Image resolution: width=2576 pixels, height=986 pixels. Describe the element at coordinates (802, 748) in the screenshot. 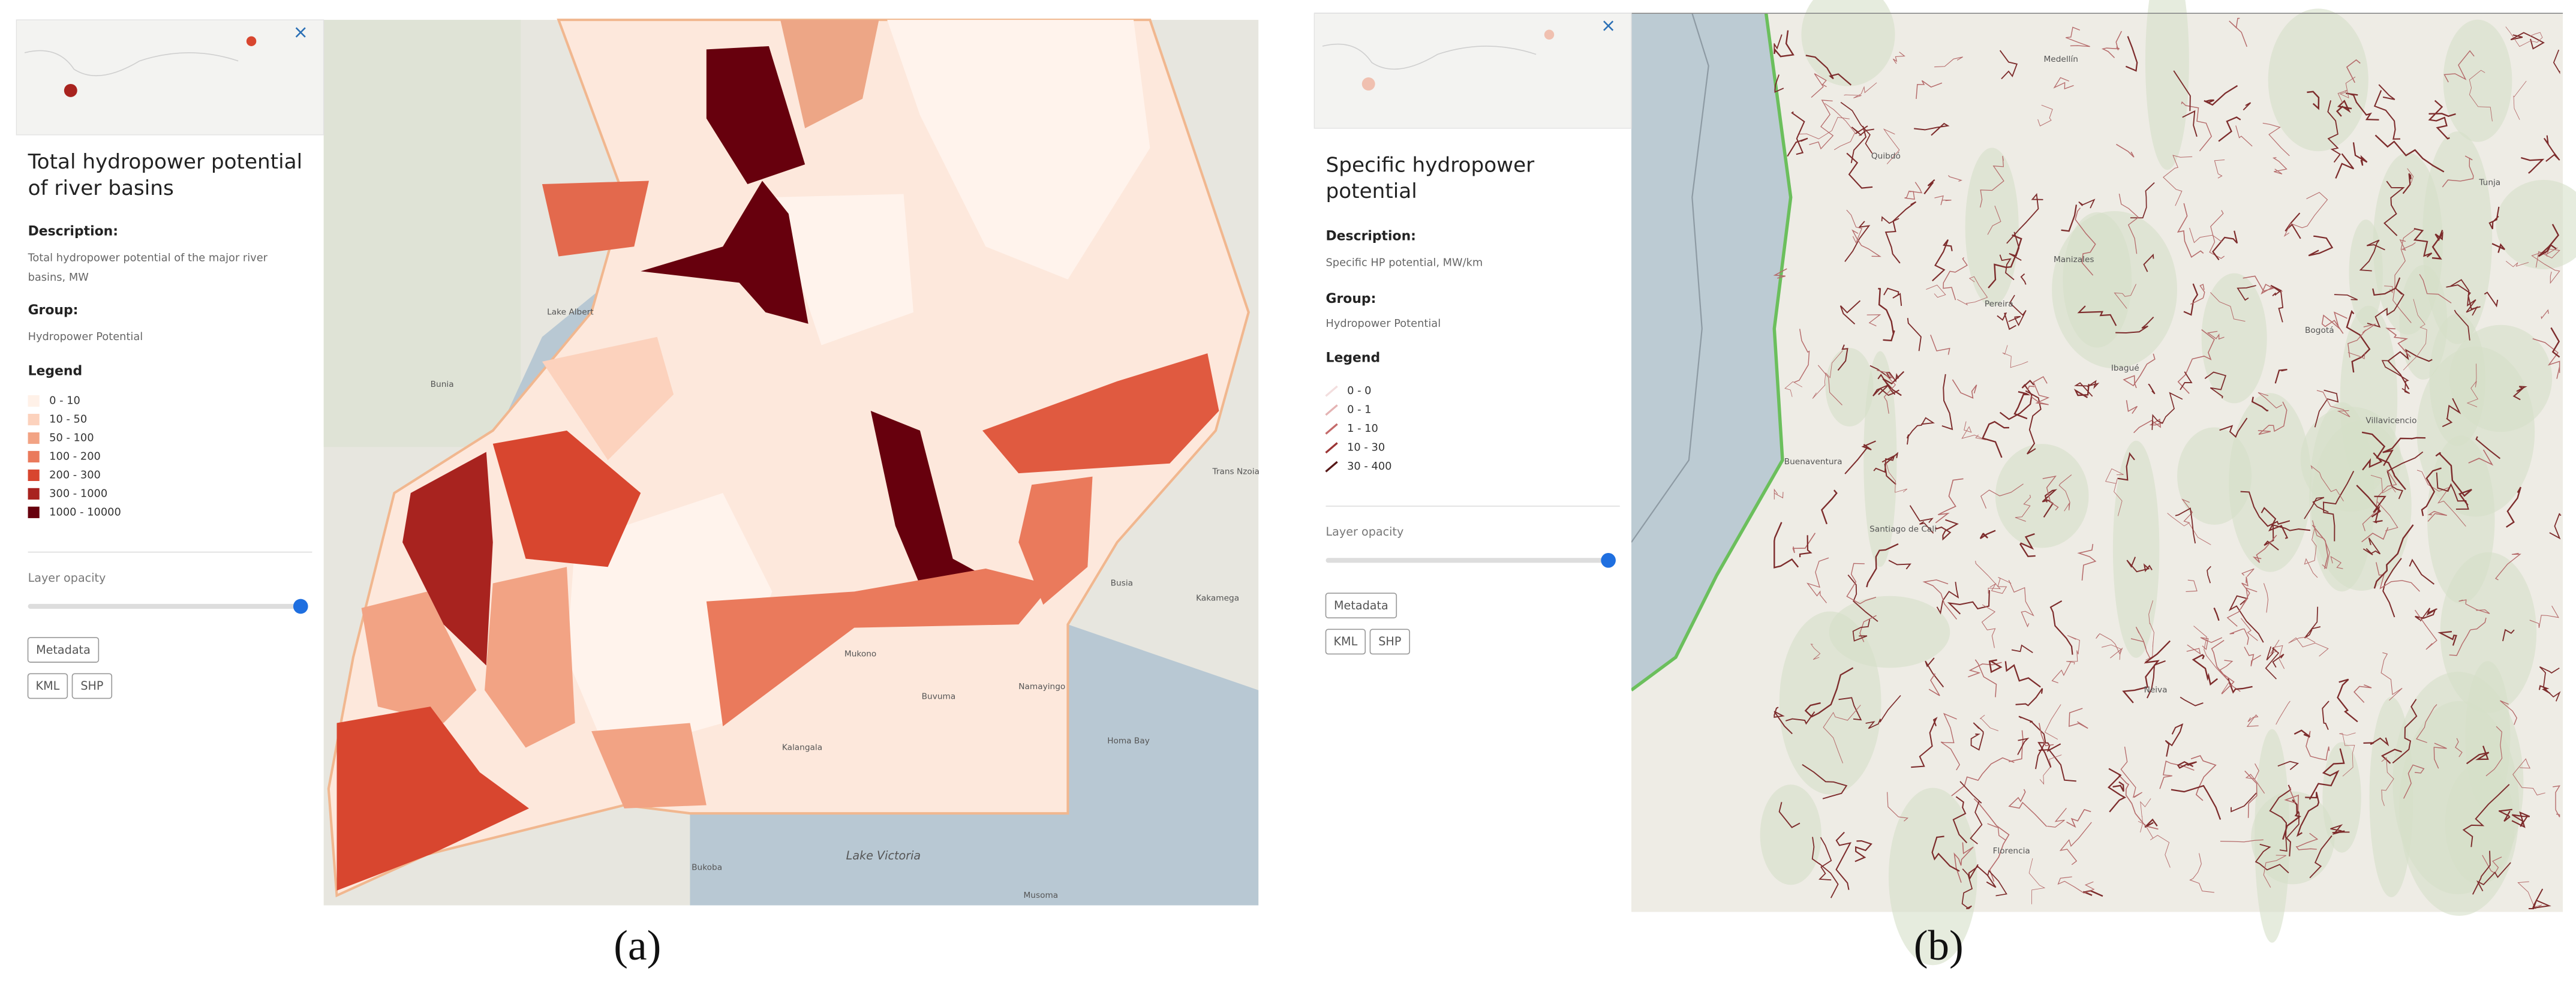

I see `map-label: Kalangala` at that location.